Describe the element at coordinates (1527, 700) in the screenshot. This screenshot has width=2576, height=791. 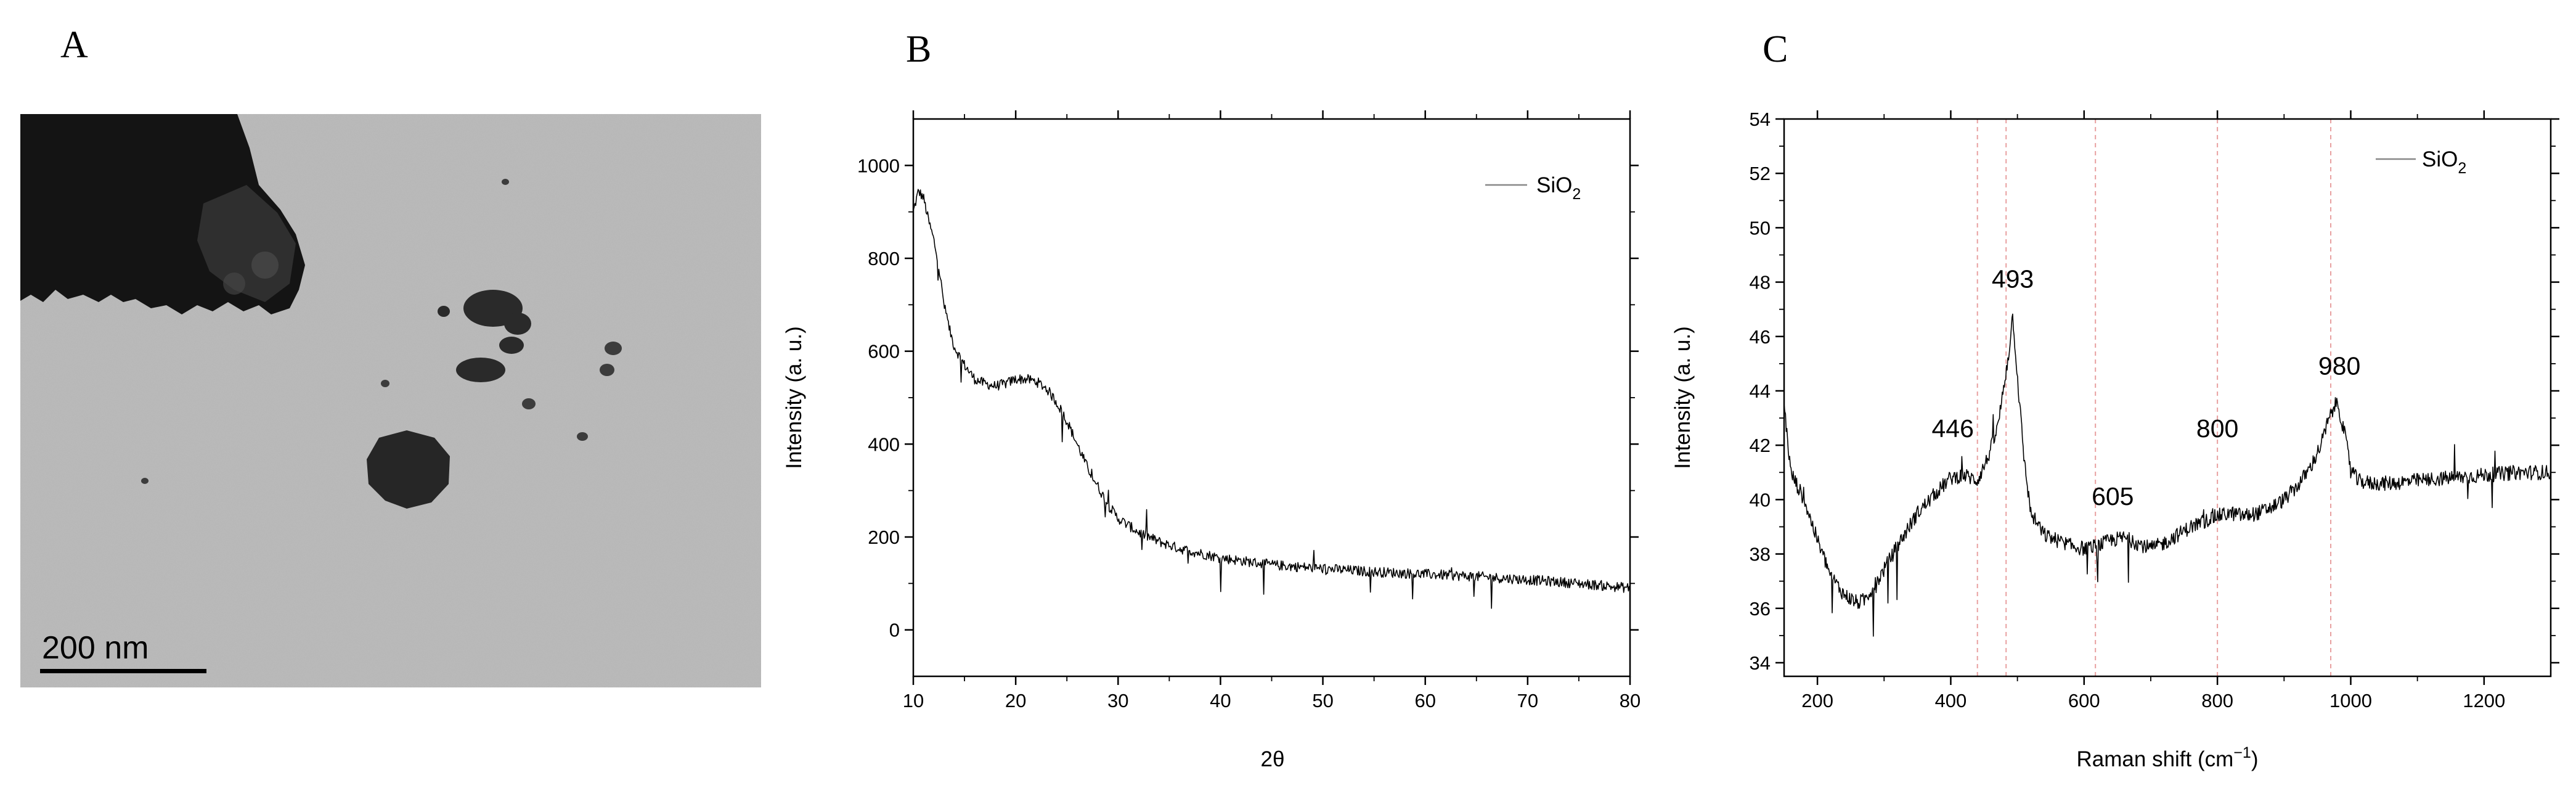
I see `x-tick-label: 70` at that location.